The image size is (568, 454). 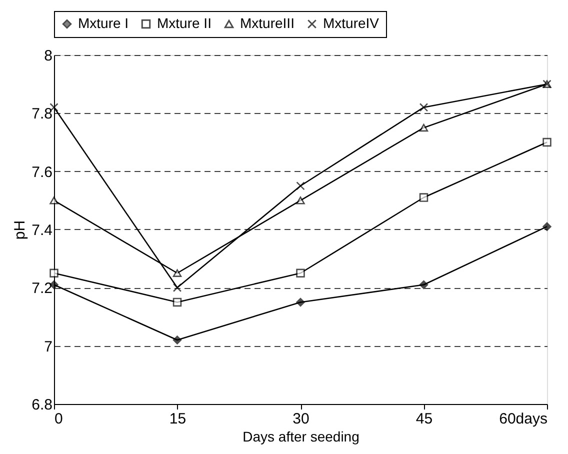 What do you see at coordinates (351, 23) in the screenshot?
I see `legend-label: MxtureIV` at bounding box center [351, 23].